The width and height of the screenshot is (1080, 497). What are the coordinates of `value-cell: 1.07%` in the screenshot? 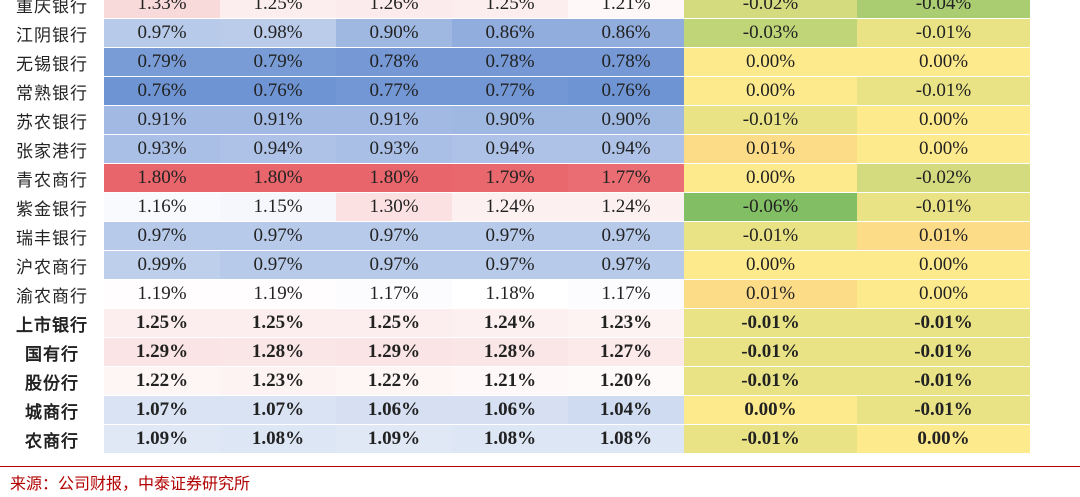 It's located at (162, 410).